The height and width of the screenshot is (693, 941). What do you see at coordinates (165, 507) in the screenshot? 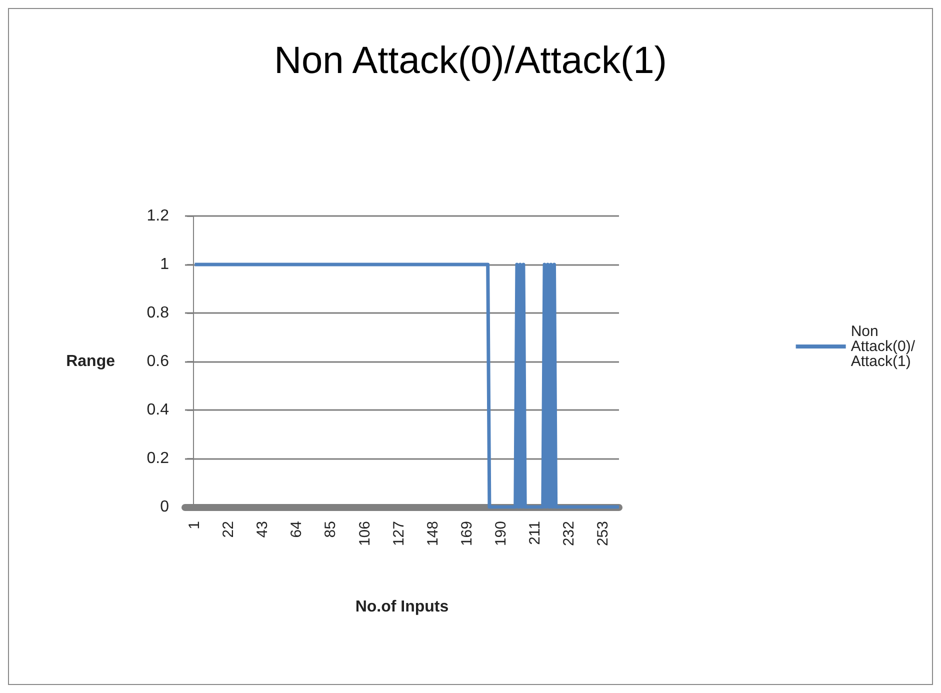
I see `y-tick-label: 0` at bounding box center [165, 507].